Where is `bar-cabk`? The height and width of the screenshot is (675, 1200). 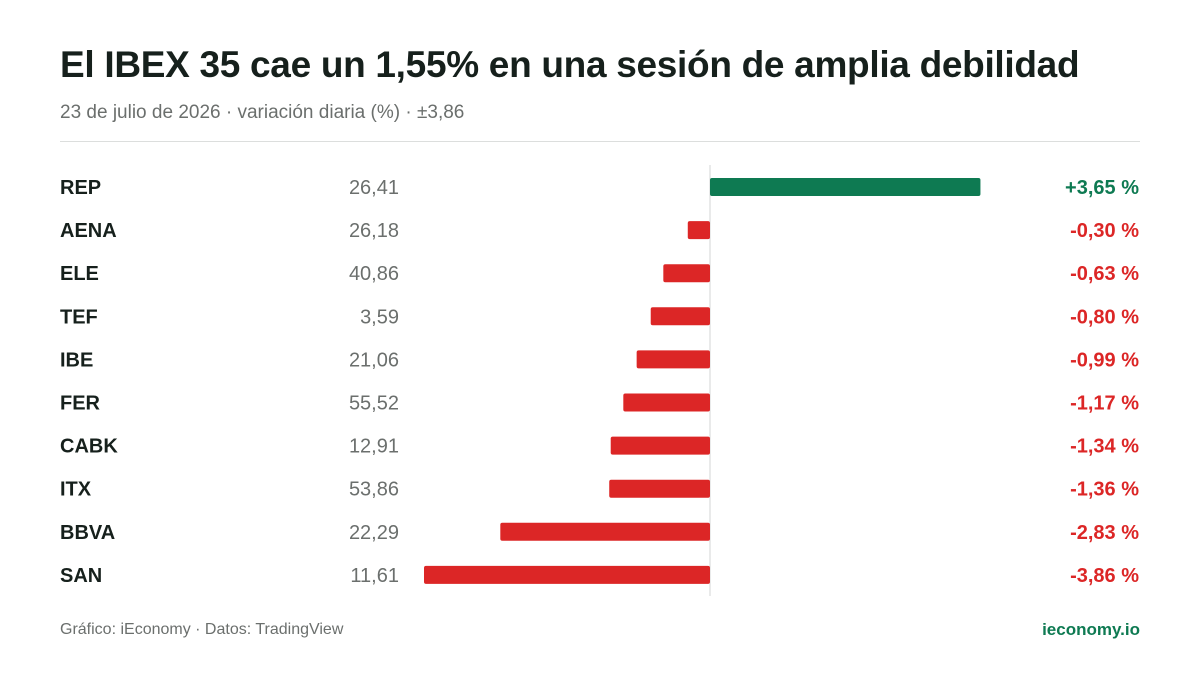 bar-cabk is located at coordinates (660, 445).